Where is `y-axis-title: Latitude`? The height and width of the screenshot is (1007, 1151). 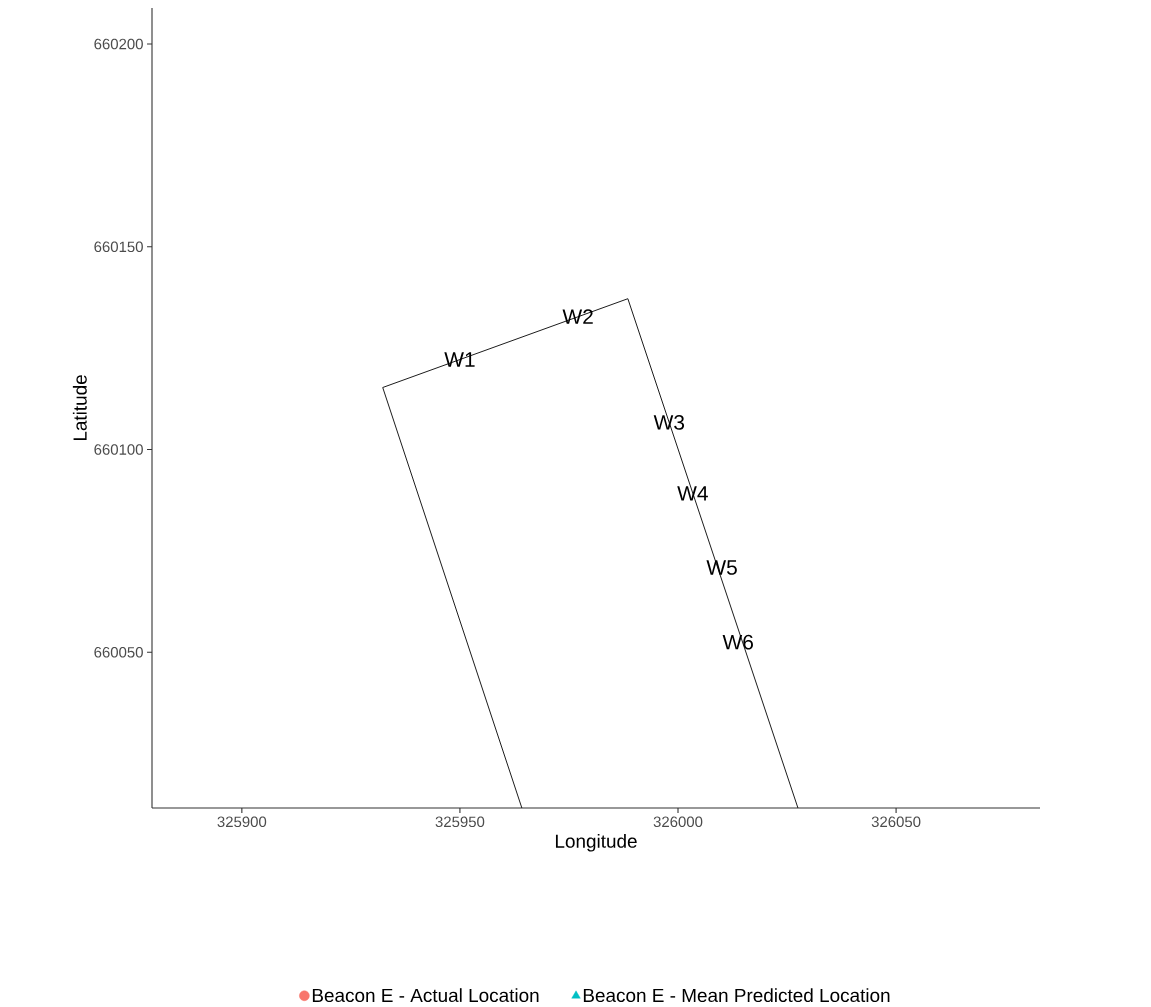 y-axis-title: Latitude is located at coordinates (79, 407).